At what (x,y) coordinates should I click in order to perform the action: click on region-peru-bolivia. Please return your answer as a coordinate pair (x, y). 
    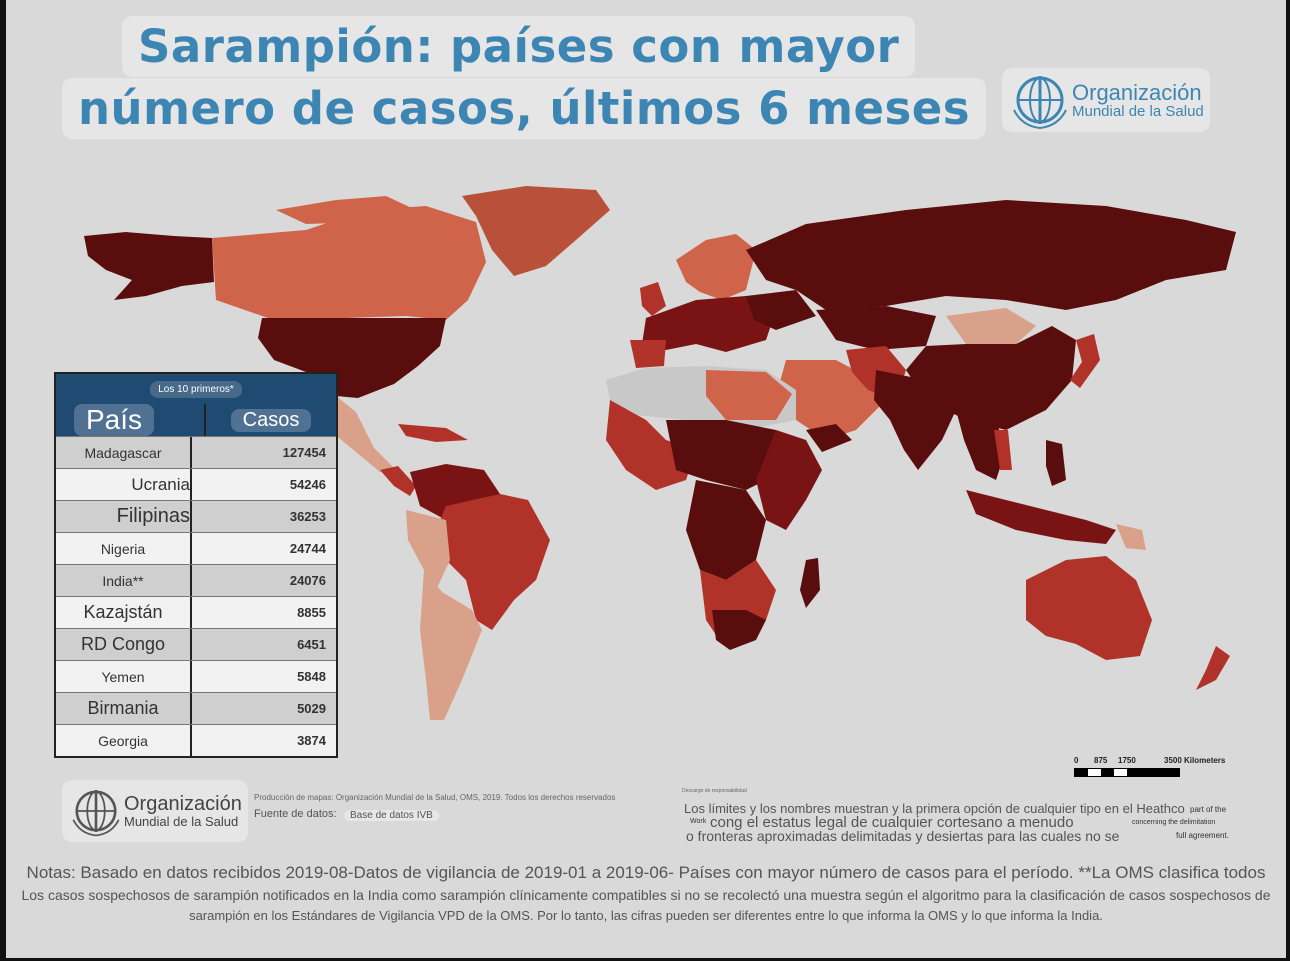
    Looking at the image, I should click on (428, 550).